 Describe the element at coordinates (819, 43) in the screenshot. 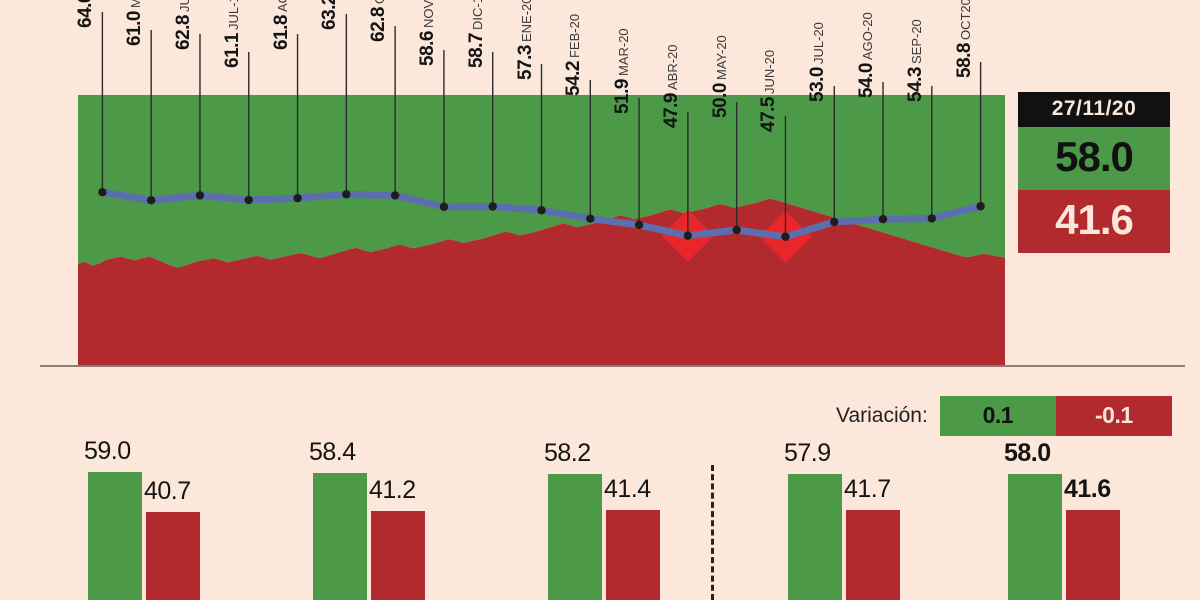

I see `trend-point-month: JUL-20` at that location.